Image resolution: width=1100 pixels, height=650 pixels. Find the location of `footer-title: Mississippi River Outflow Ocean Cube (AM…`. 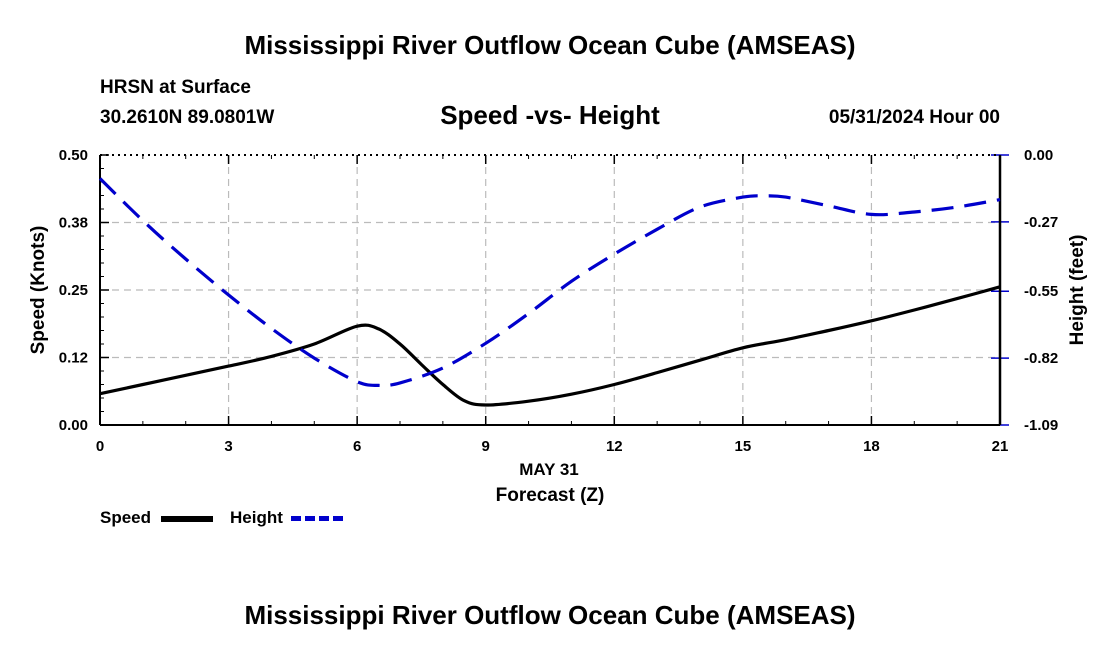

footer-title: Mississippi River Outflow Ocean Cube (AM… is located at coordinates (550, 615).